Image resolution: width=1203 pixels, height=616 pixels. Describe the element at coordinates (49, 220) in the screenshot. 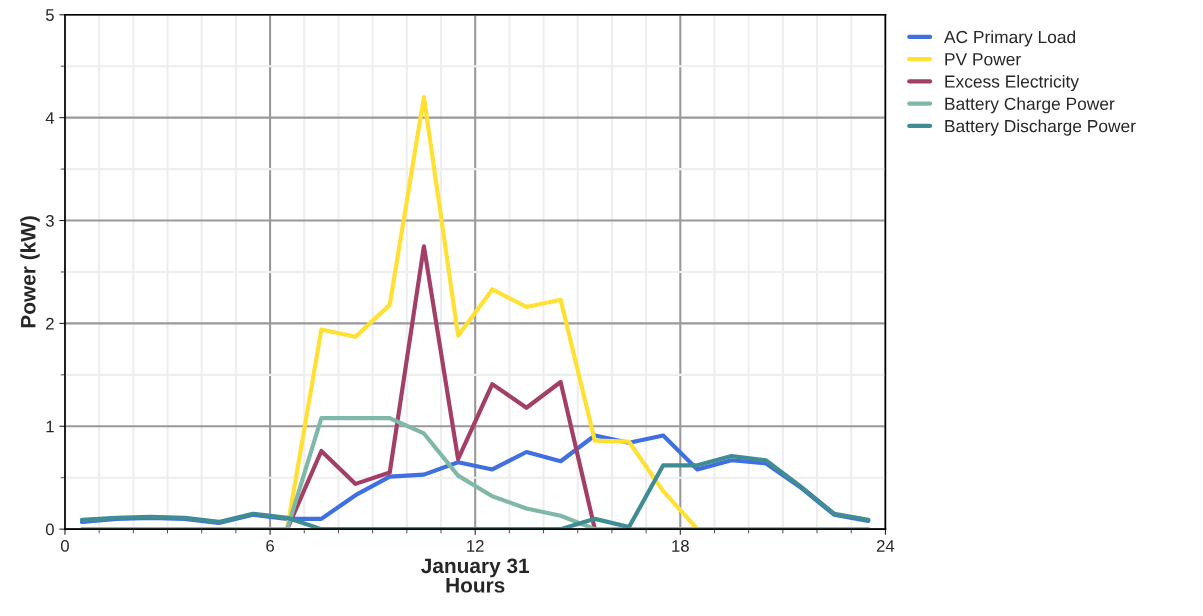

I see `y-tick-label: 3` at that location.